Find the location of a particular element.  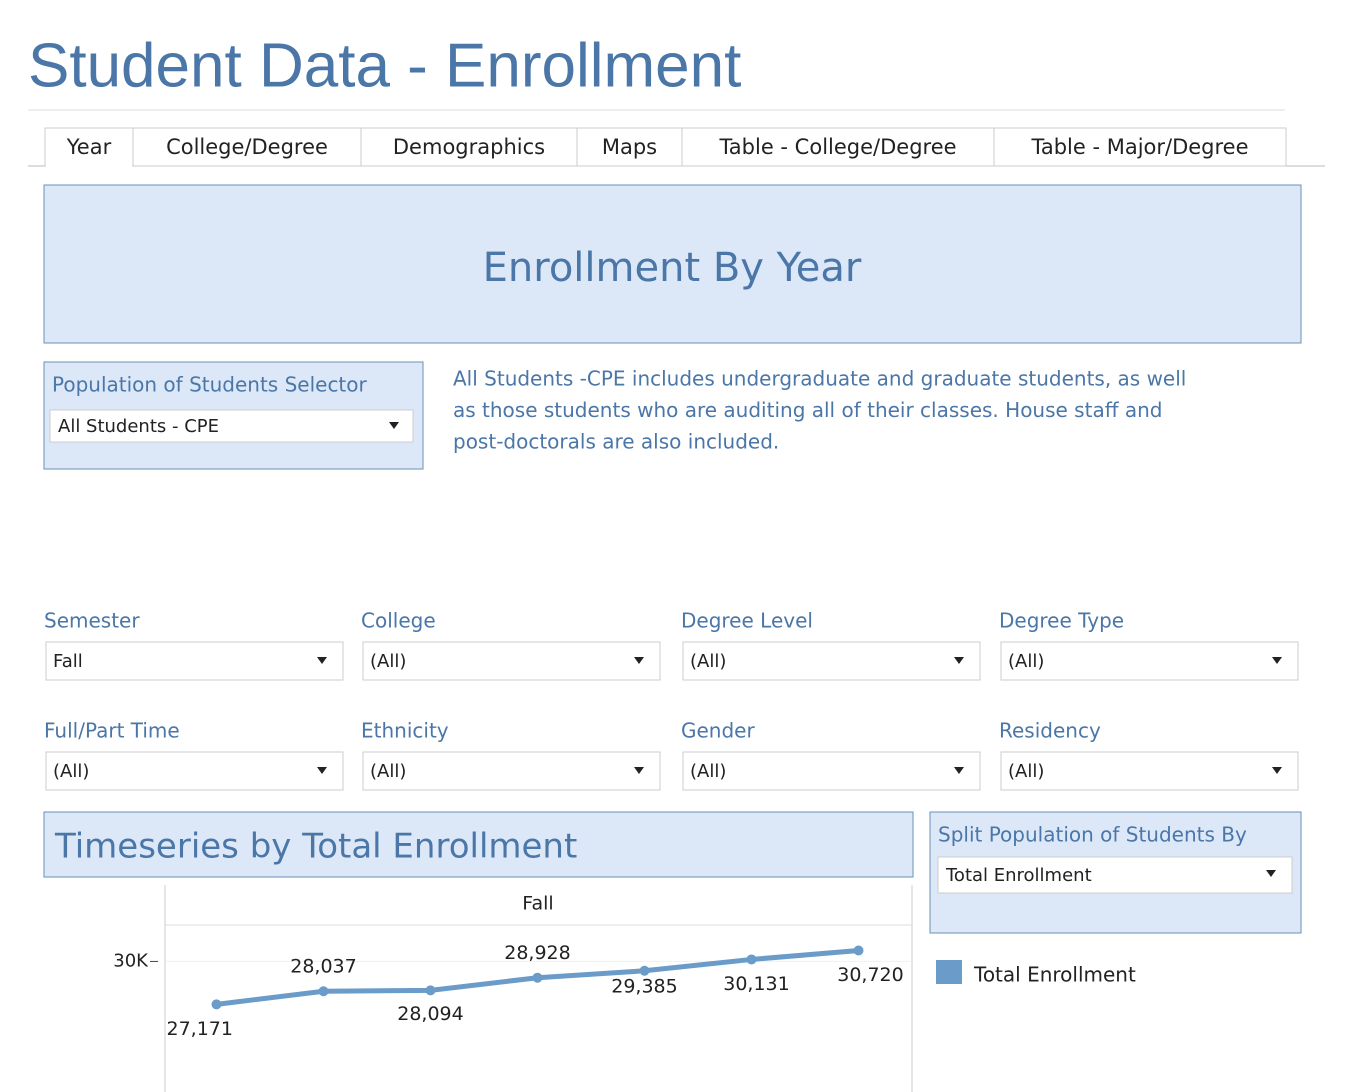

legend-swatch is located at coordinates (949, 972).